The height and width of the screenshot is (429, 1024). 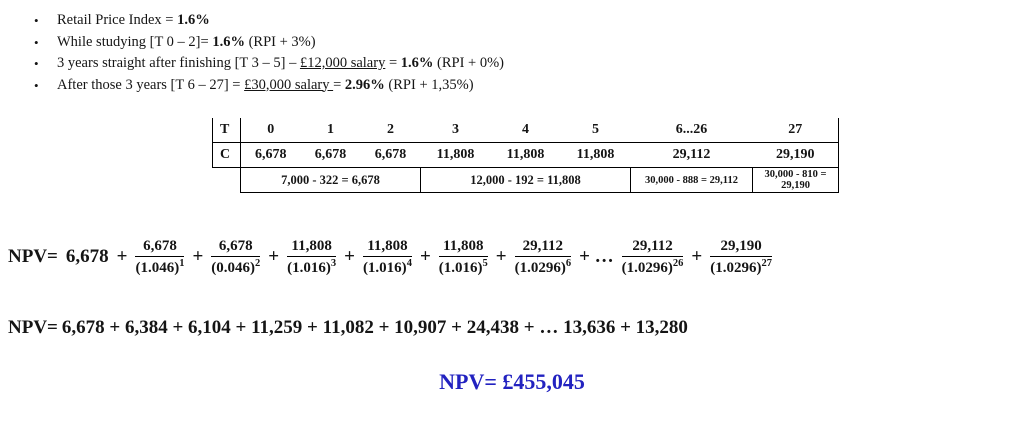 I want to click on bullet-salary-underline: £30,000 salary, so click(x=289, y=84).